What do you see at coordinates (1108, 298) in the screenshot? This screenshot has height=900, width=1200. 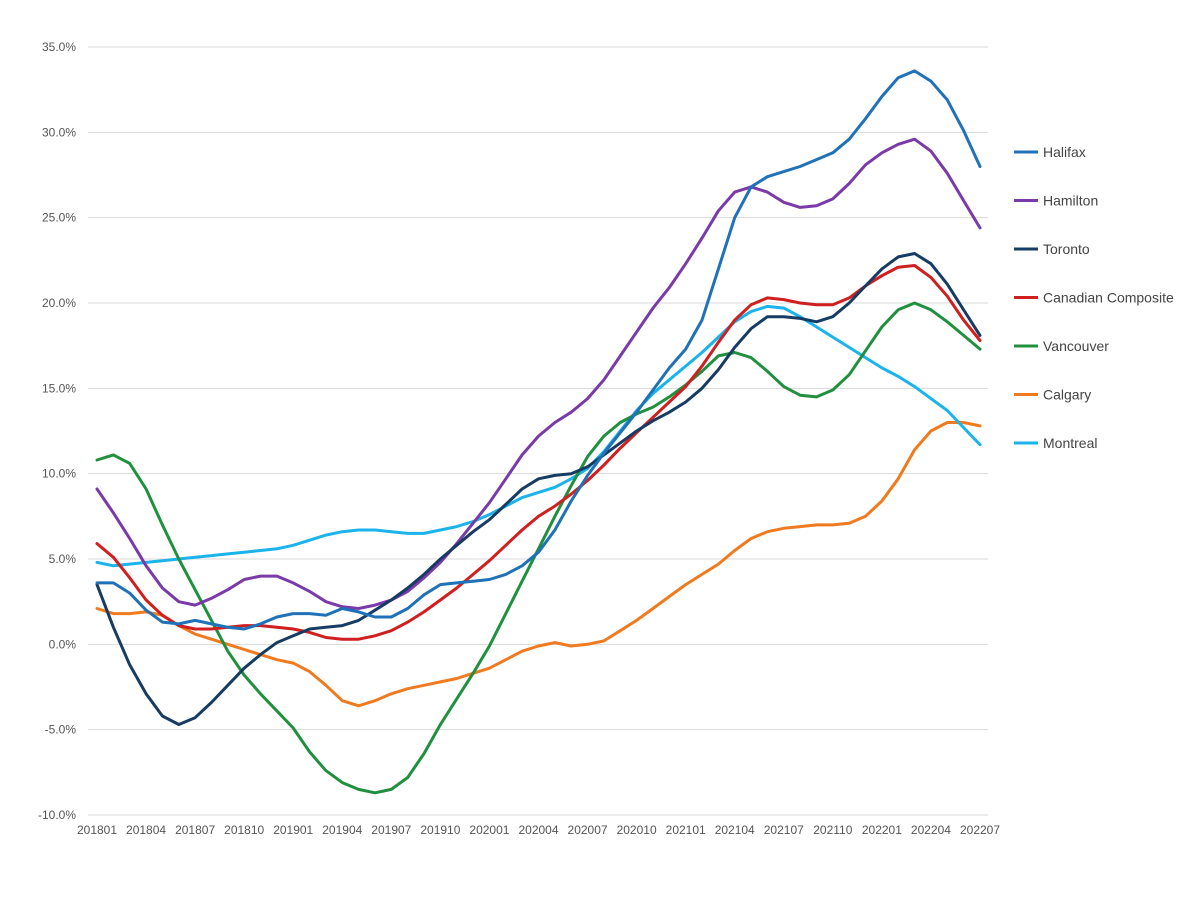 I see `legend-label: Canadian Composite` at bounding box center [1108, 298].